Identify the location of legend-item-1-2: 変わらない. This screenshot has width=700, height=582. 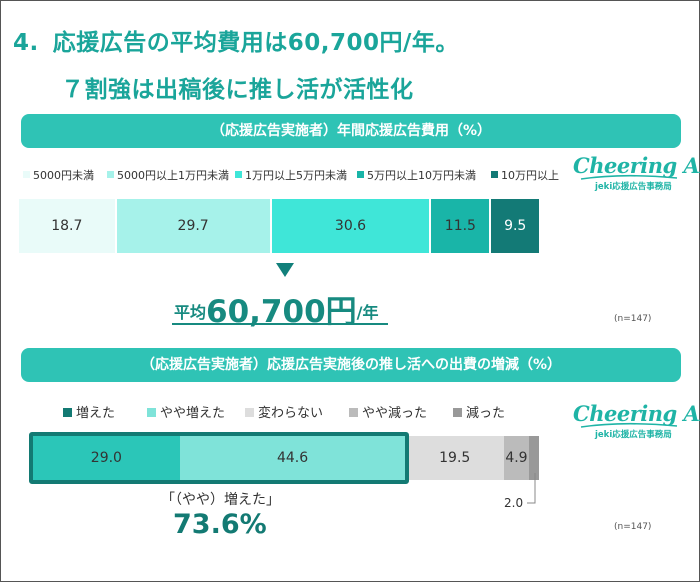
(284, 411).